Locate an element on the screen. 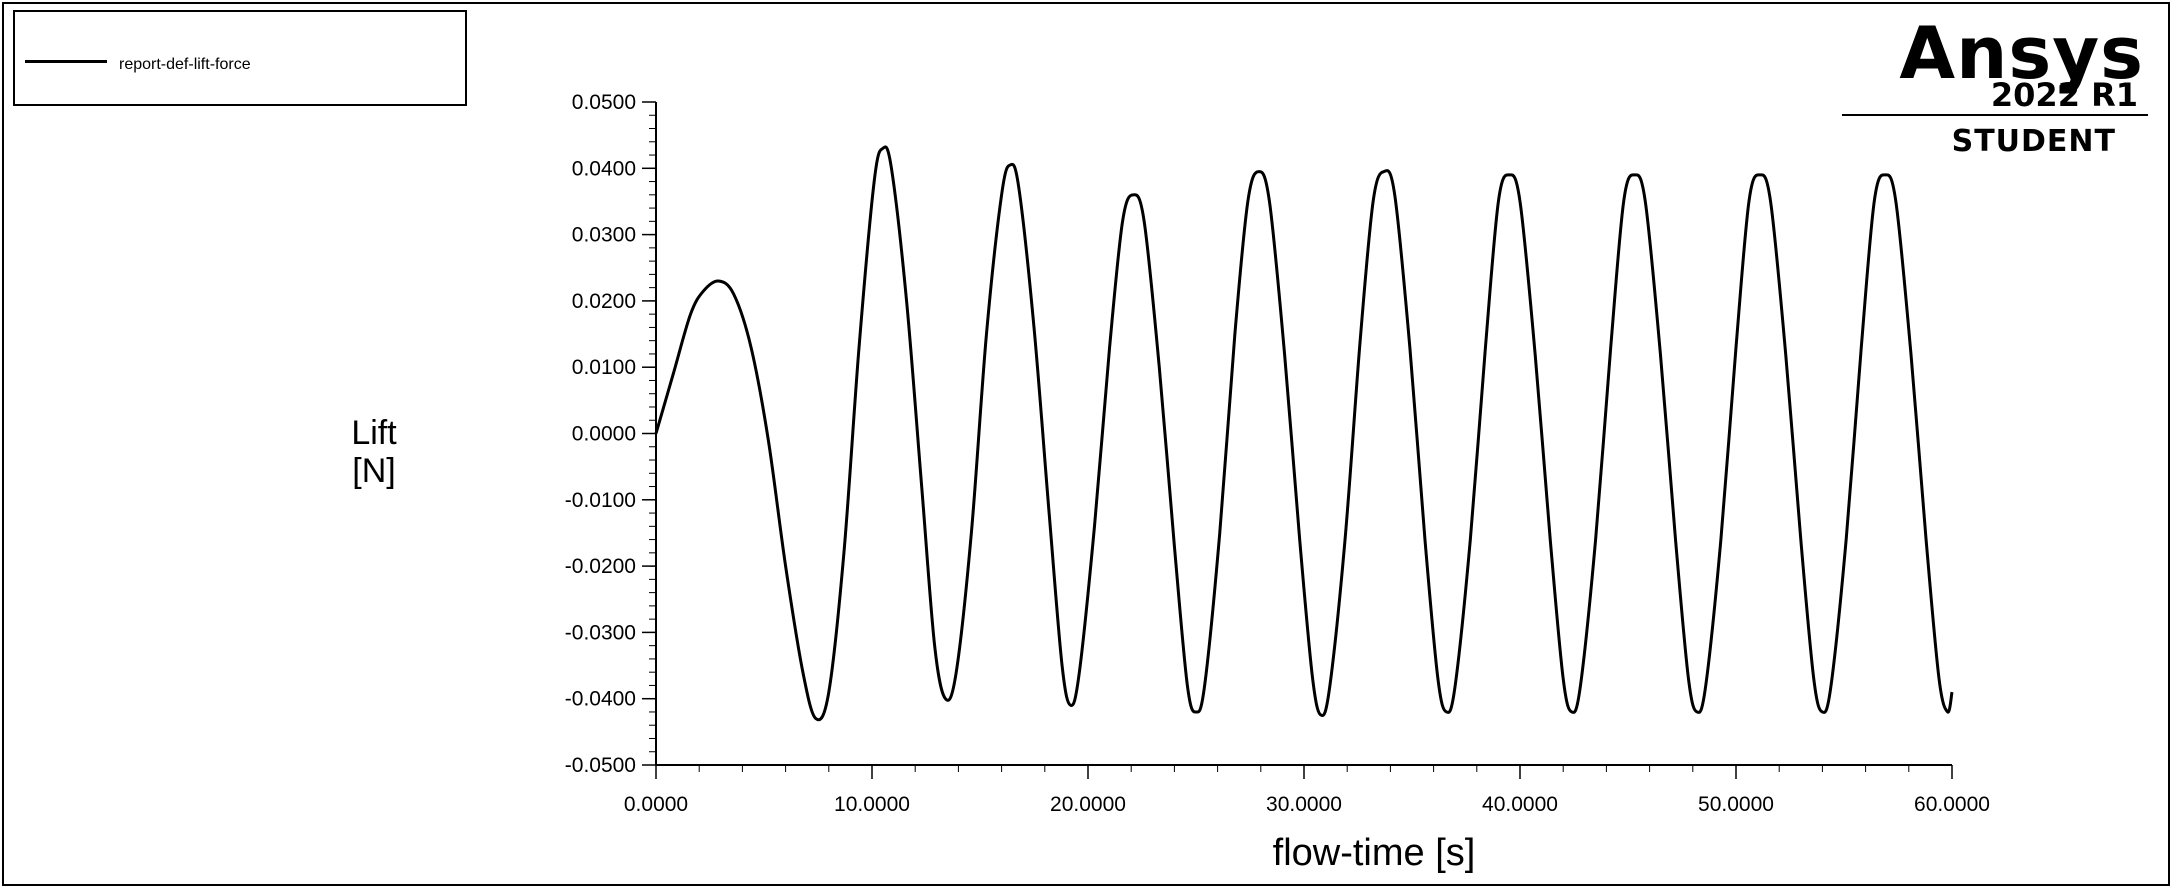  y-tick-label: 0.0000 is located at coordinates (604, 434).